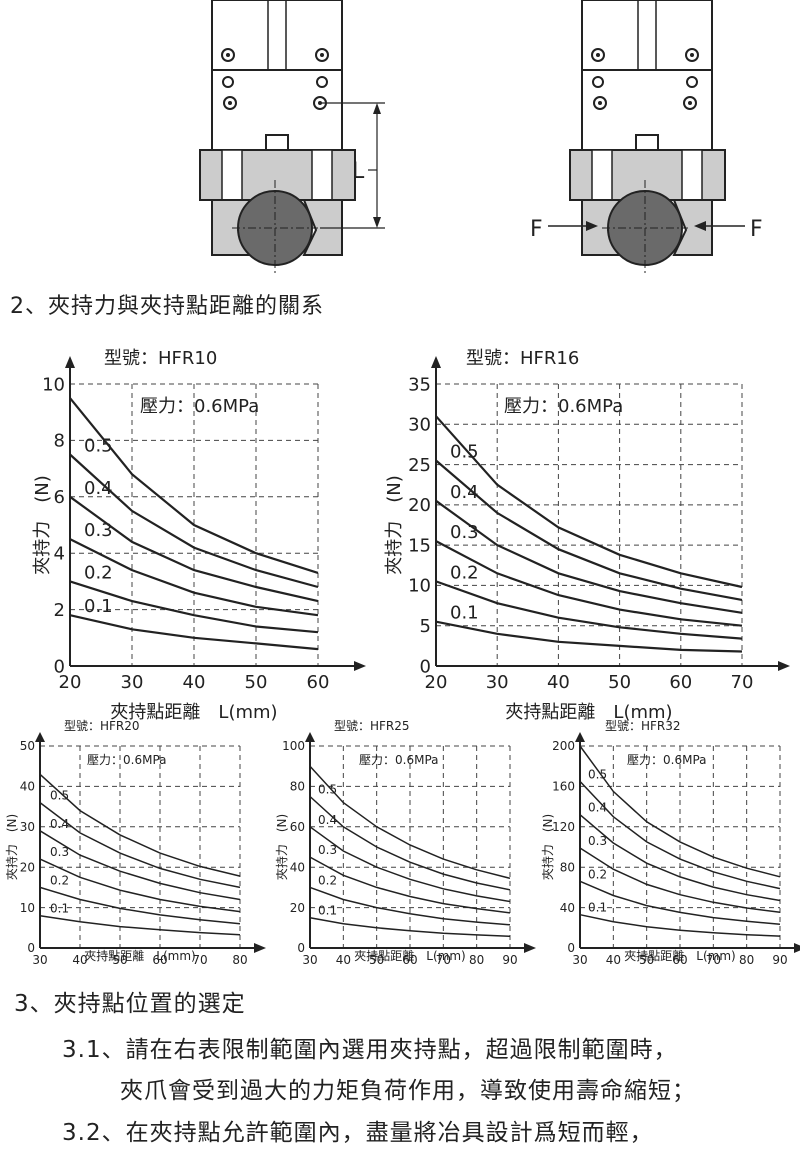 The image size is (800, 1152). What do you see at coordinates (59, 610) in the screenshot?
I see `y-tick-label: 2` at bounding box center [59, 610].